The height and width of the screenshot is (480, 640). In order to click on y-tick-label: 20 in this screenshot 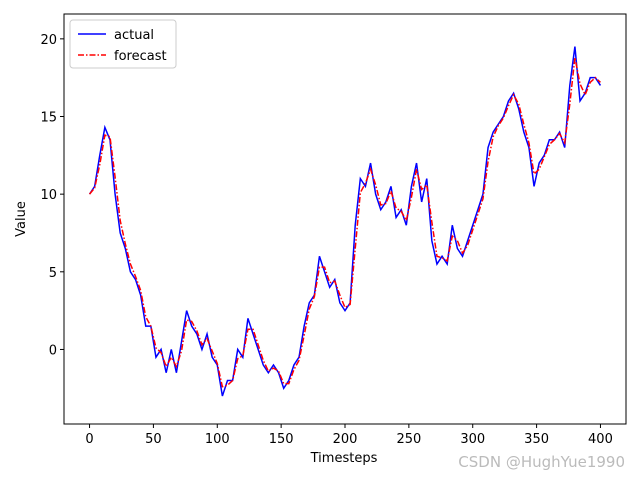, I will do `click(48, 40)`.